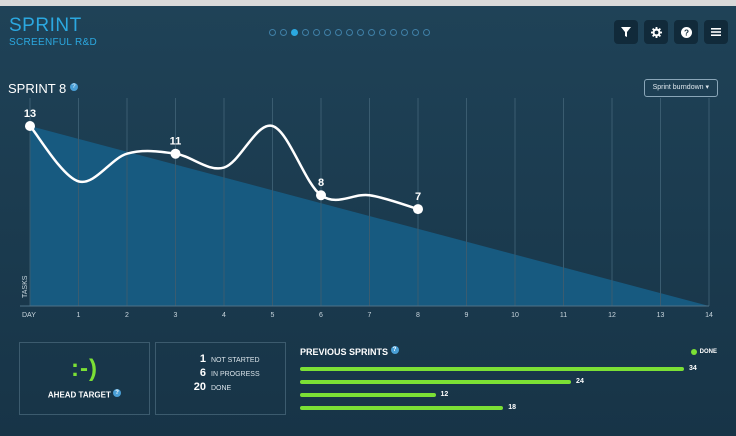 Image resolution: width=736 pixels, height=436 pixels. Describe the element at coordinates (321, 315) in the screenshot. I see `x-tick-label: 6` at that location.